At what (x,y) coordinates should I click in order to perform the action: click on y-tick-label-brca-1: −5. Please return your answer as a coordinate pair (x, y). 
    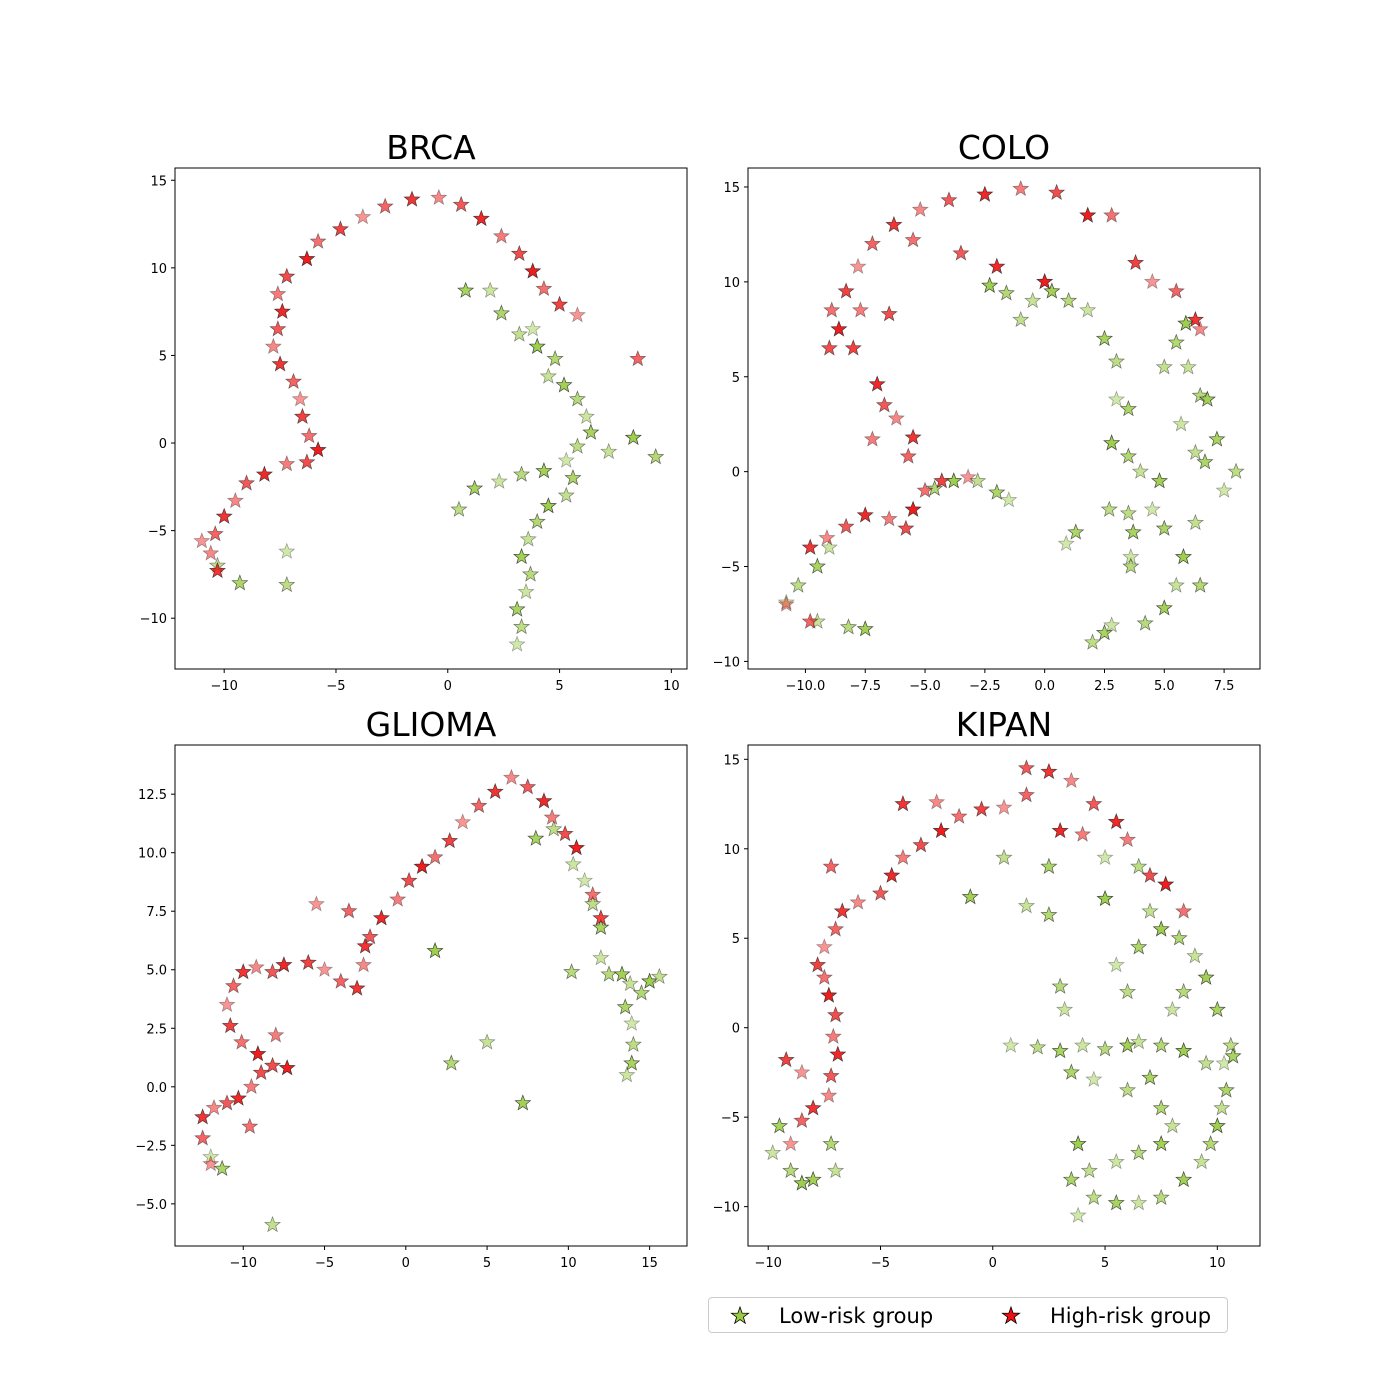
    Looking at the image, I should click on (157, 532).